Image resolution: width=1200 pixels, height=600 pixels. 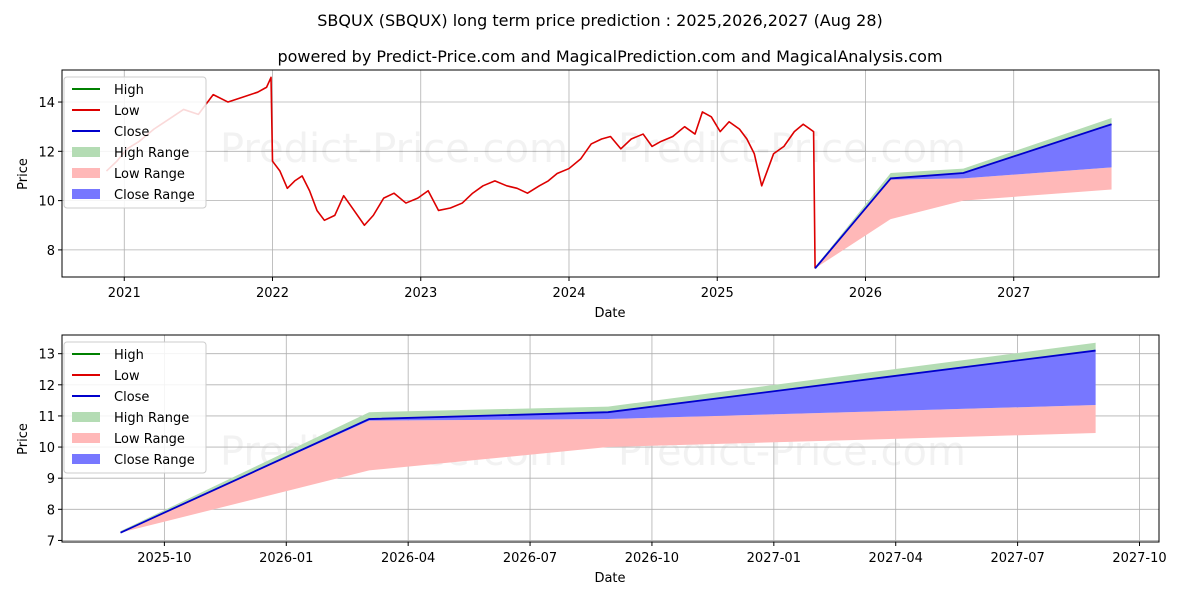 I want to click on top-legend-swatch-low-range, so click(x=86, y=173).